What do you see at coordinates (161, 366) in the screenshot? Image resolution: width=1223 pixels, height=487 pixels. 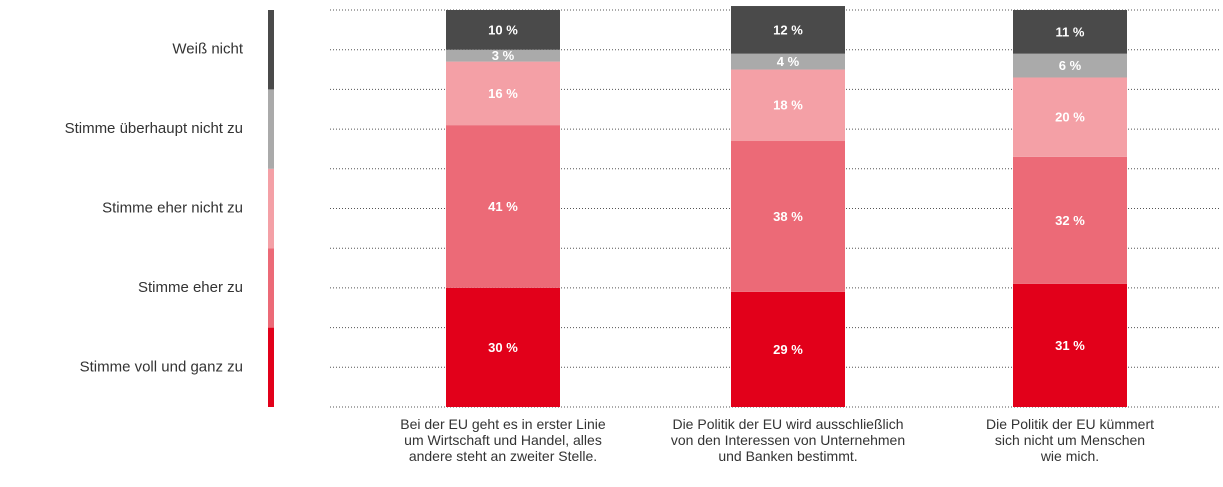 I see `legend-label: Stimme voll und ganz zu` at bounding box center [161, 366].